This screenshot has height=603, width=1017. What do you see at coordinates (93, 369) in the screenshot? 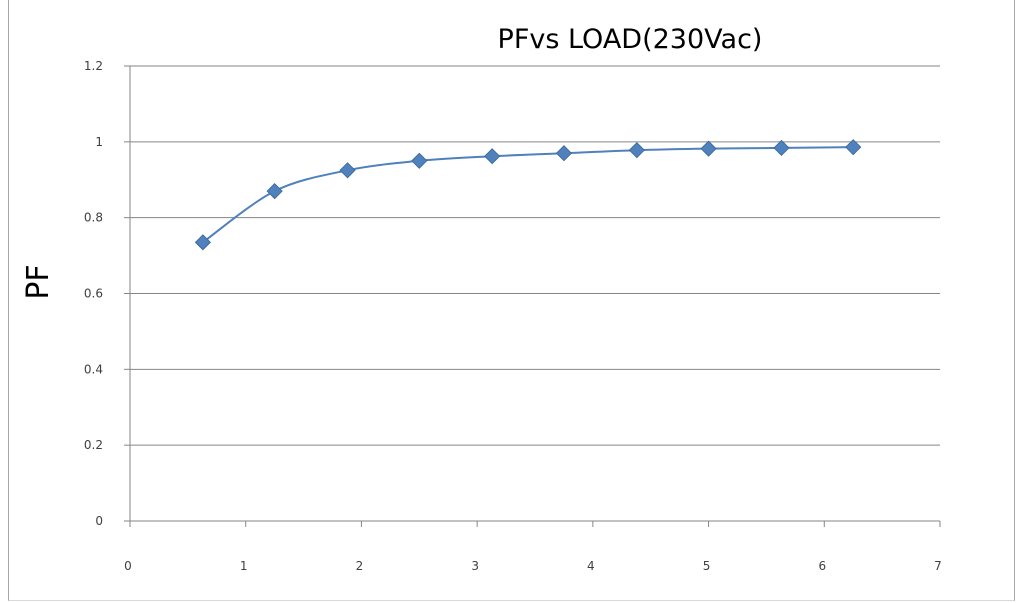
I see `y-tick-label: 0.4` at bounding box center [93, 369].